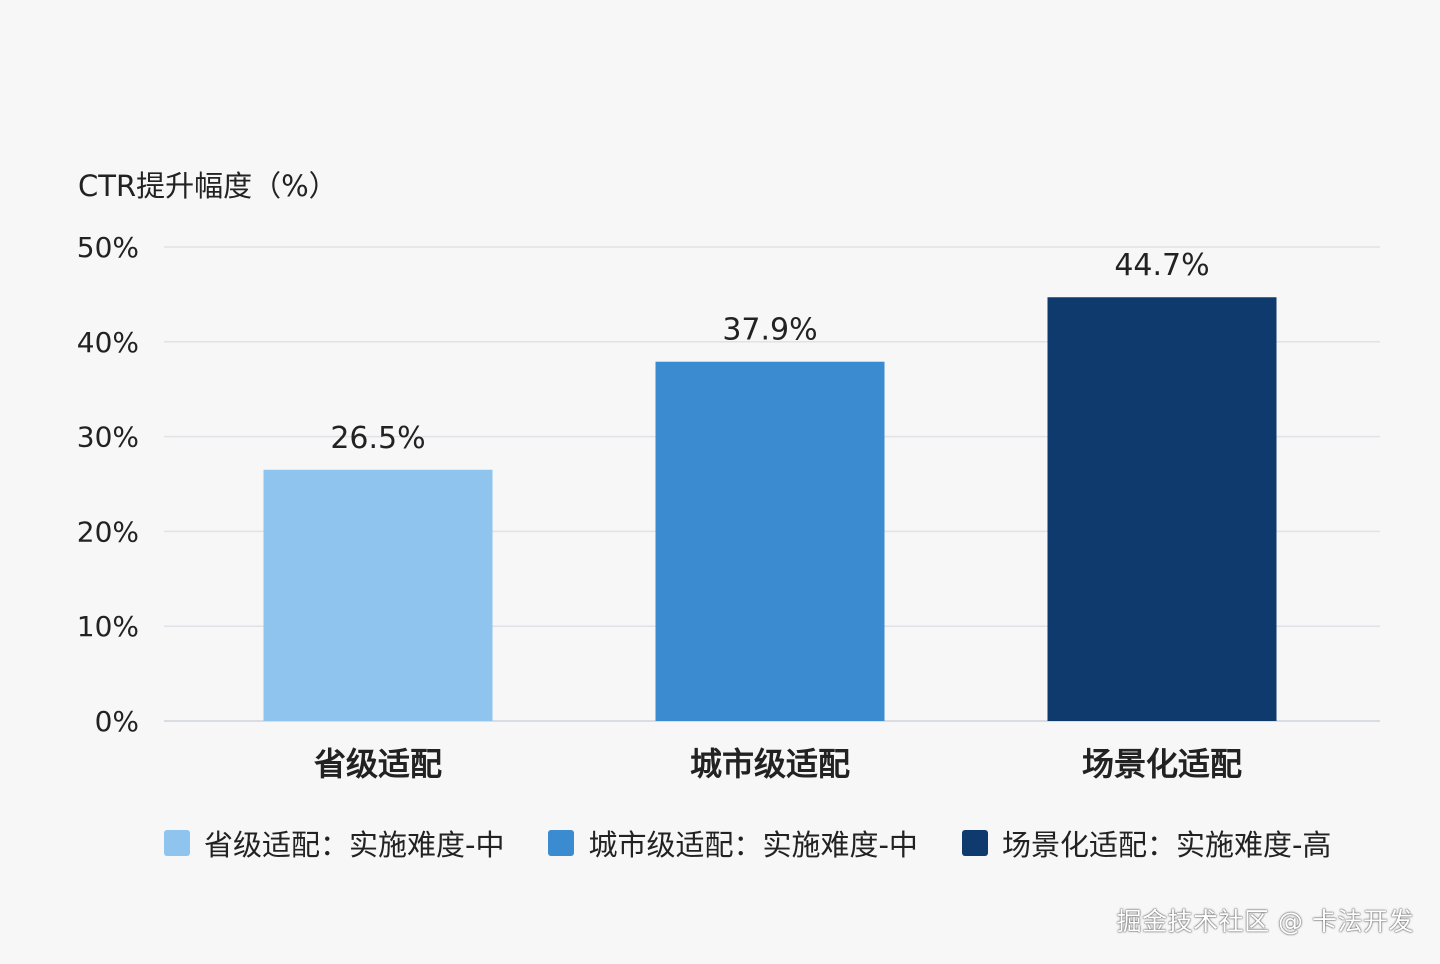  Describe the element at coordinates (1162, 764) in the screenshot. I see `x-category-label: 场景化适配` at that location.